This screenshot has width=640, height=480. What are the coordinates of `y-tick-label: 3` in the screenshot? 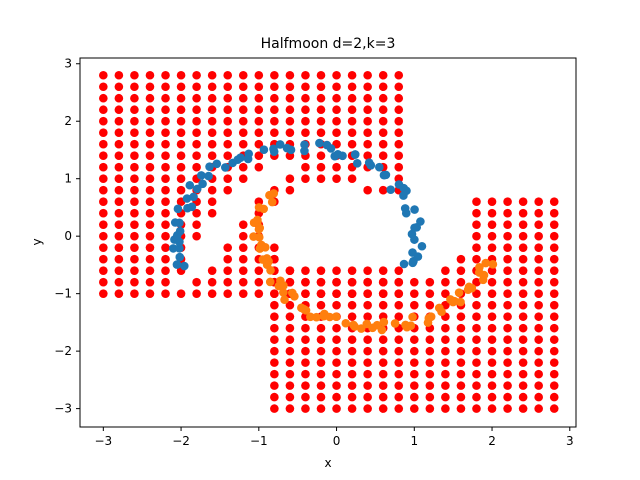 It's located at (68, 64).